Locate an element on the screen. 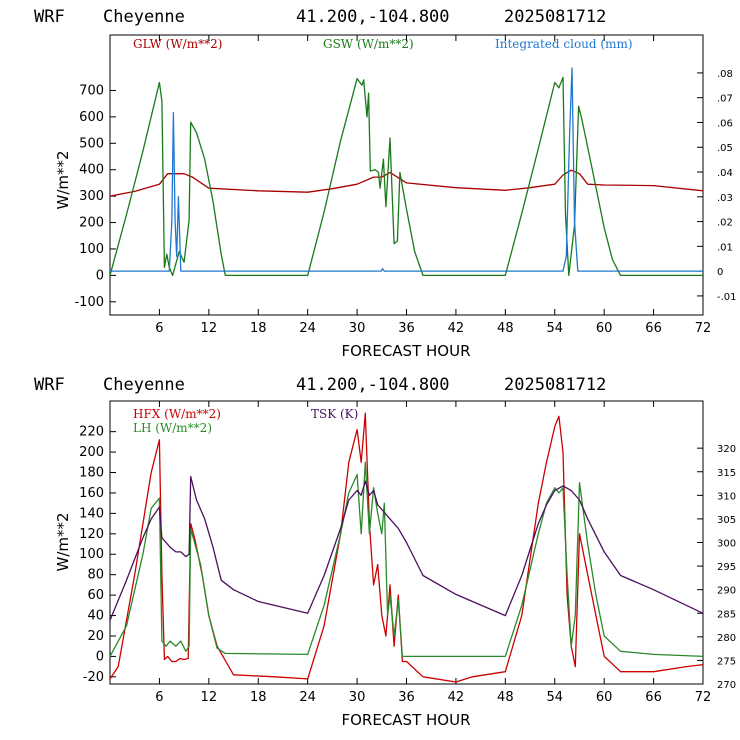 The width and height of the screenshot is (740, 740). panel1-xtick-label: 48 is located at coordinates (505, 328).